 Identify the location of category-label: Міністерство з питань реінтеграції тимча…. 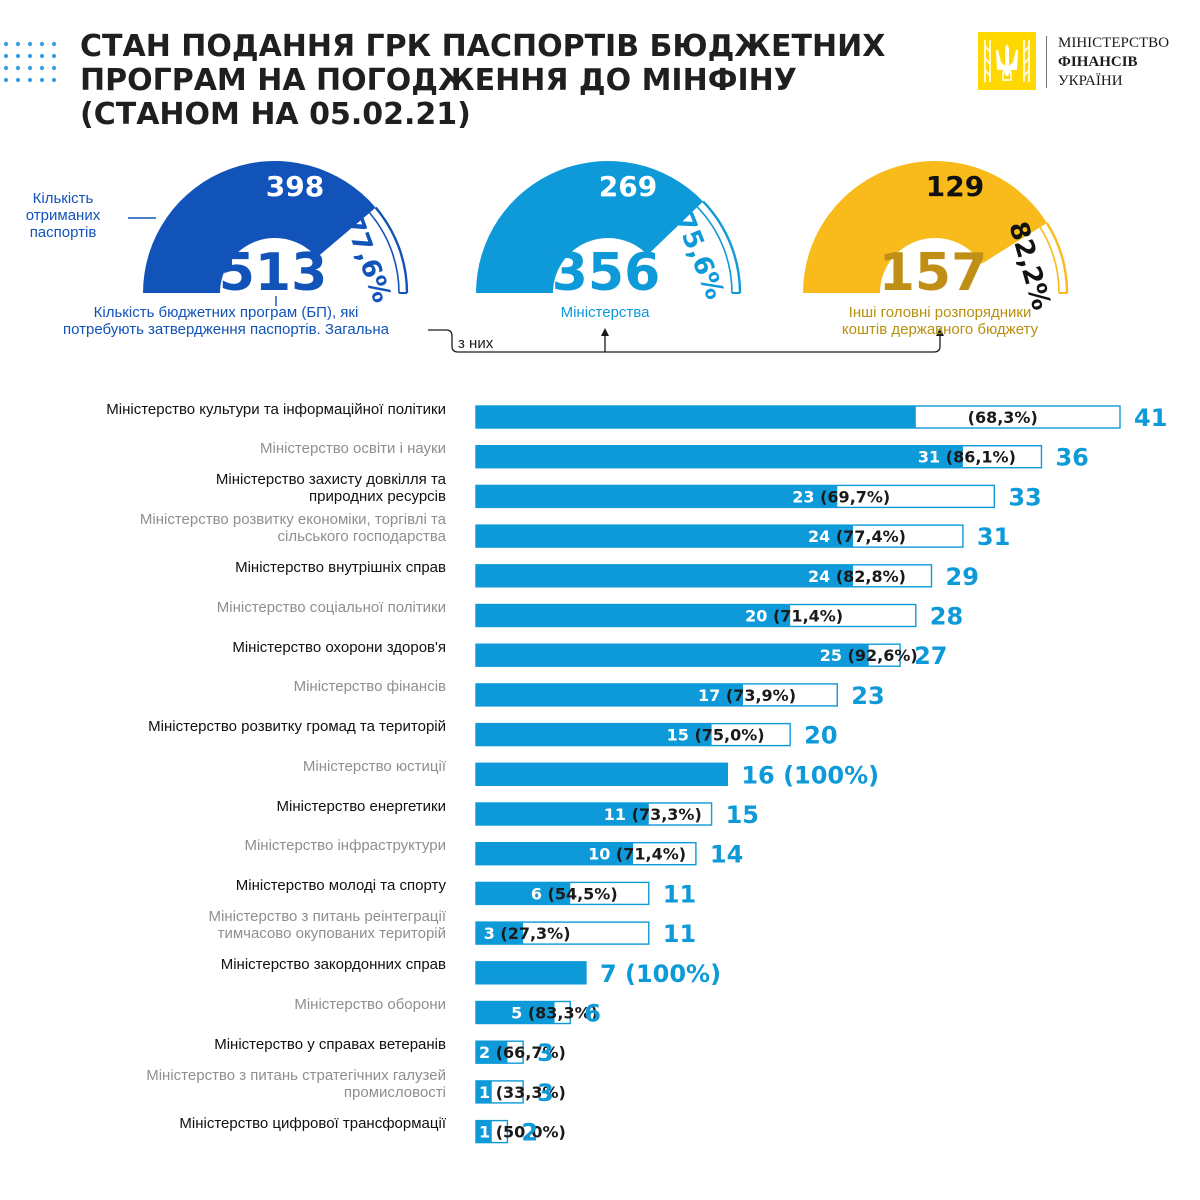
(327, 925).